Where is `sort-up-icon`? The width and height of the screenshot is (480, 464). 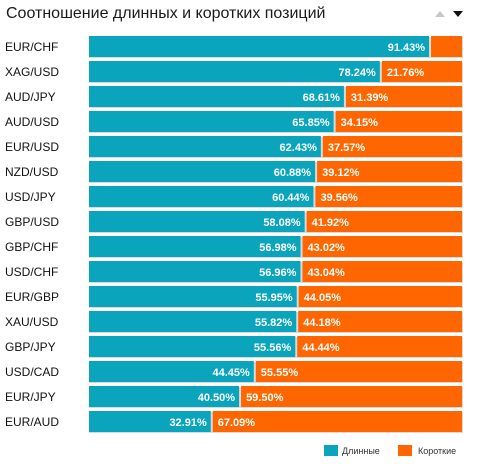
sort-up-icon is located at coordinates (440, 14).